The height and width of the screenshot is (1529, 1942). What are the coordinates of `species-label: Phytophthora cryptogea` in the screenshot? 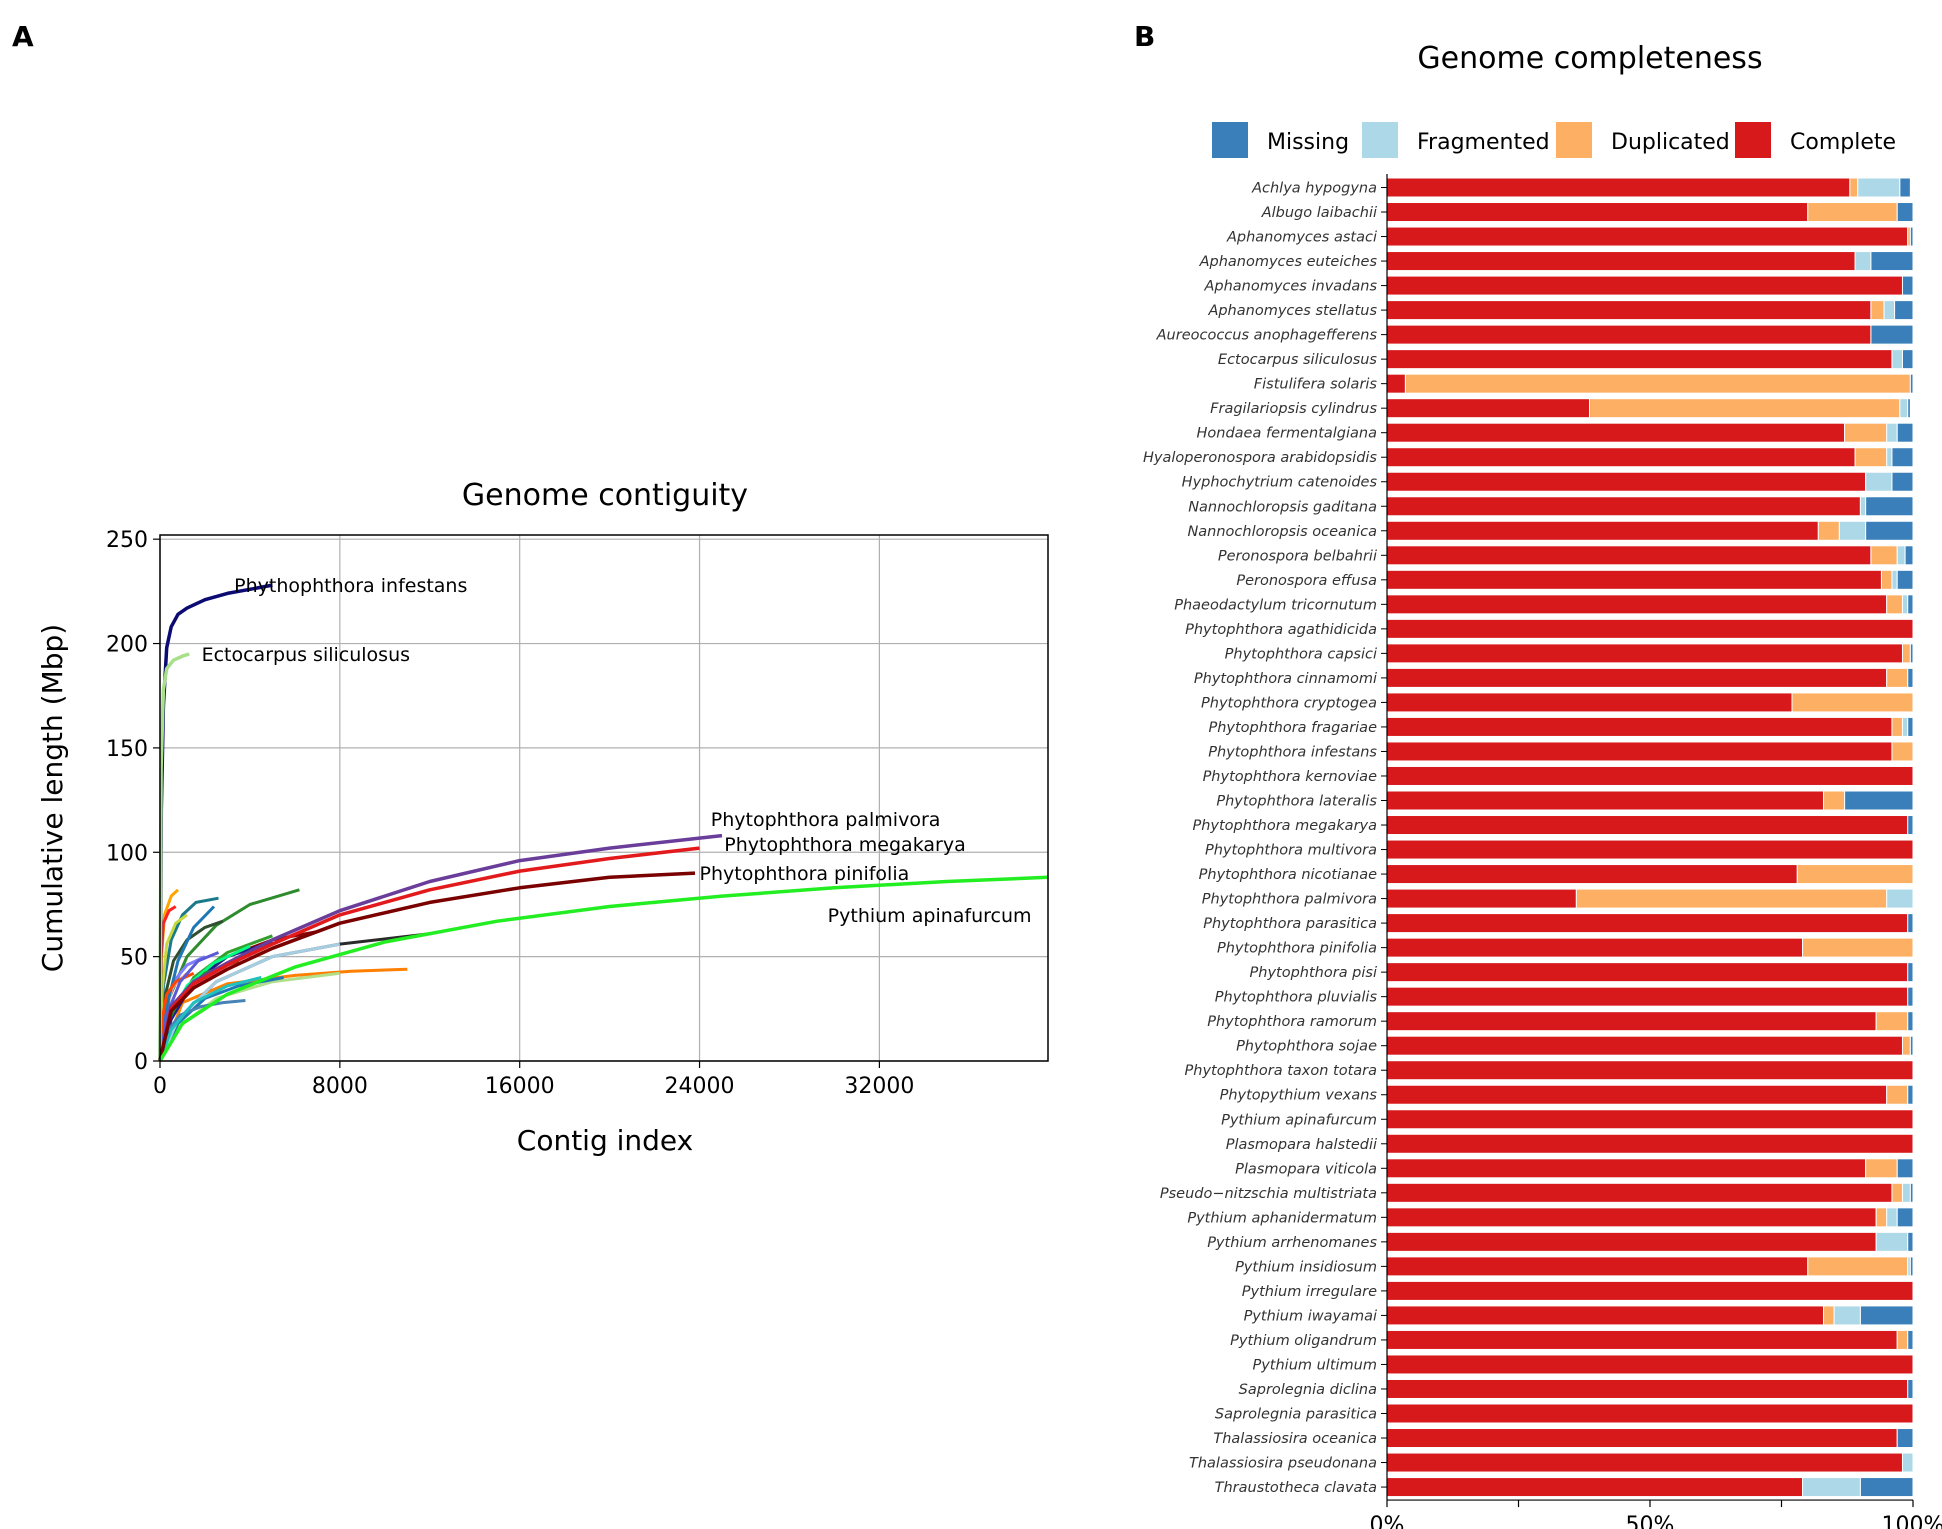 It's located at (1289, 703).